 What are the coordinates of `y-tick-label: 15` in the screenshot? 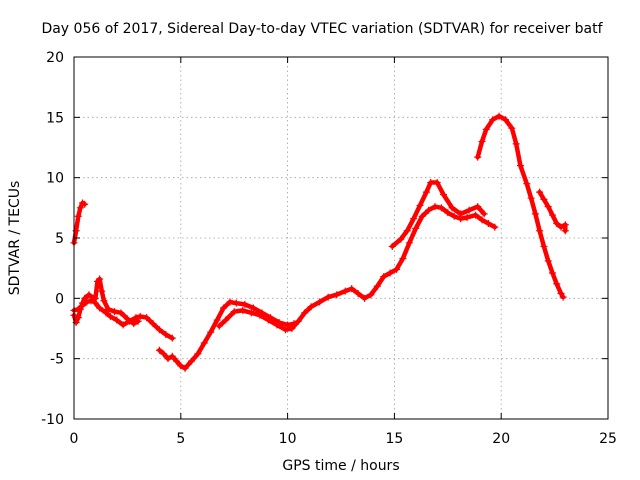 It's located at (55, 118).